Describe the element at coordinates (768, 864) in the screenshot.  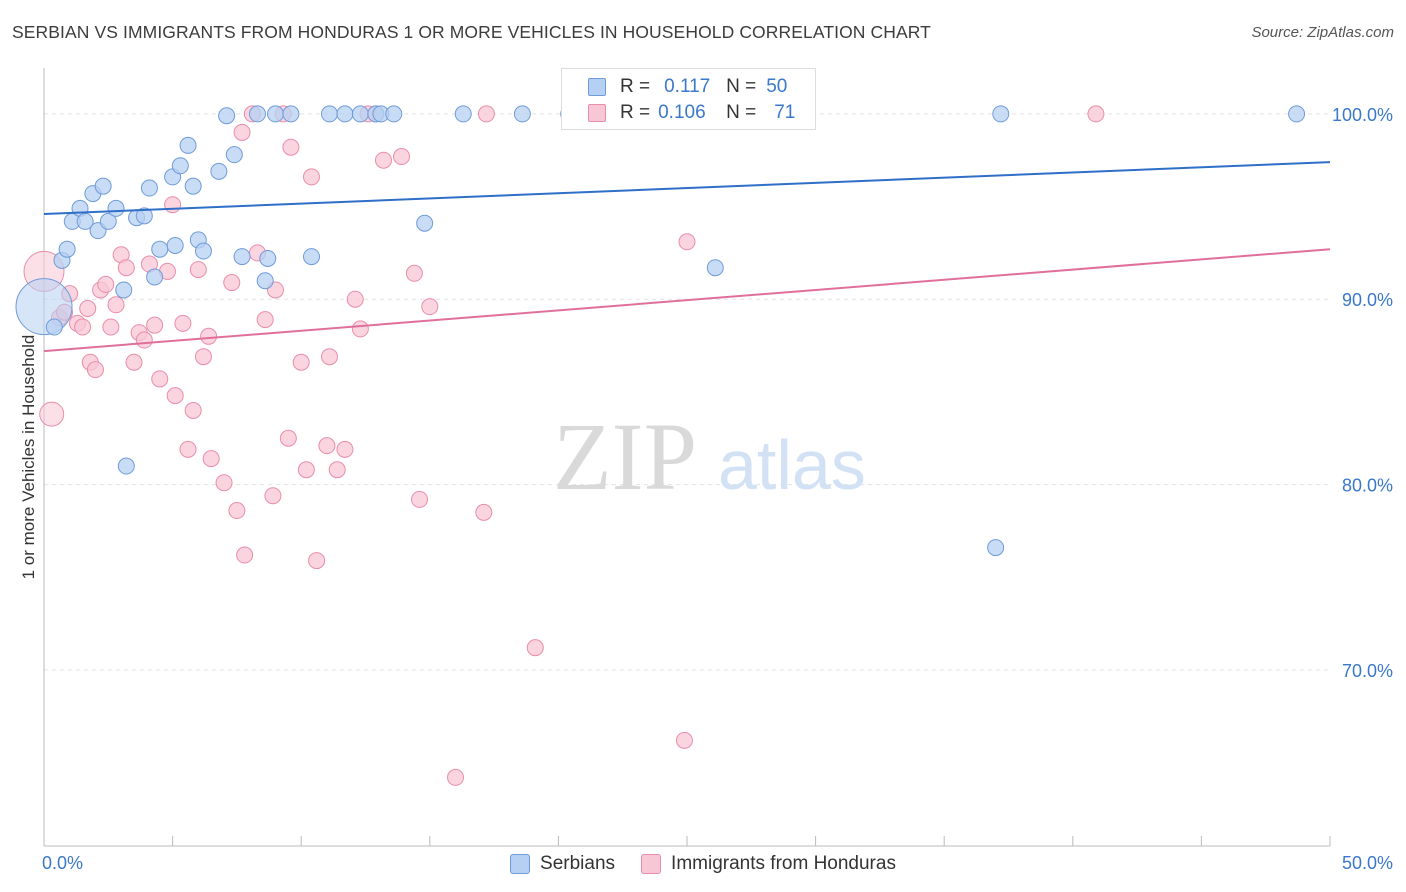
I see `legend-item-honduras: Immigrants from Honduras` at that location.